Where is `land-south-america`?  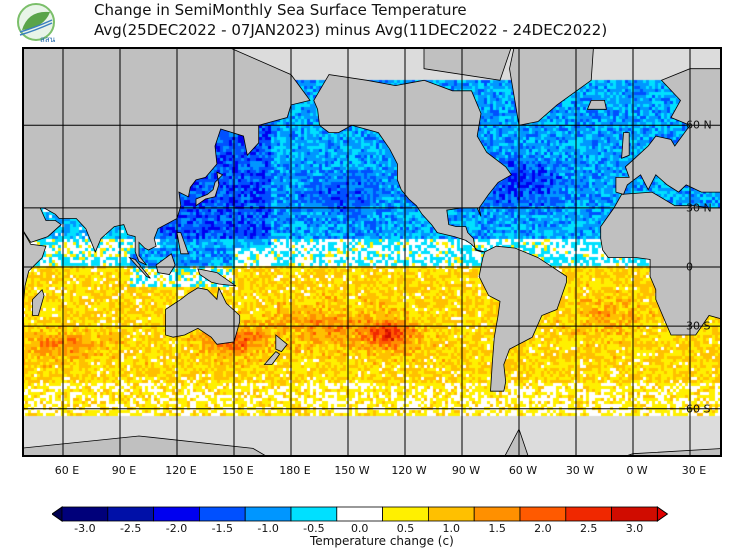 land-south-america is located at coordinates (522, 318).